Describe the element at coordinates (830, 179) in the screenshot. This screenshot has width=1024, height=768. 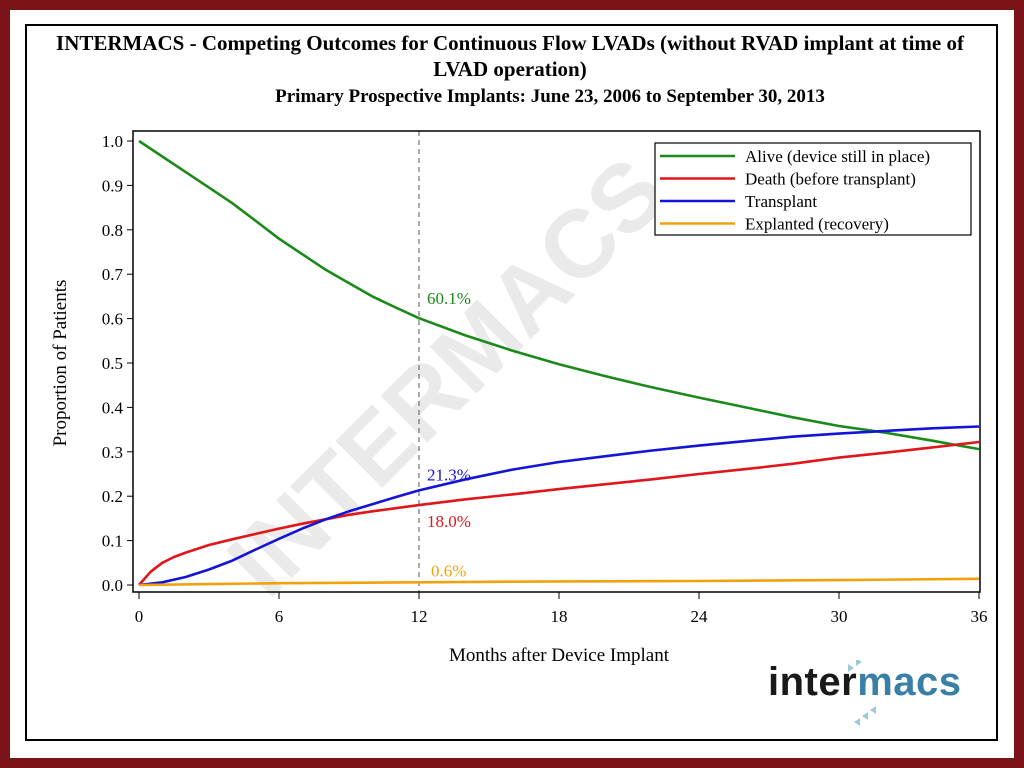
I see `legend-entry: Death (before transplant)` at that location.